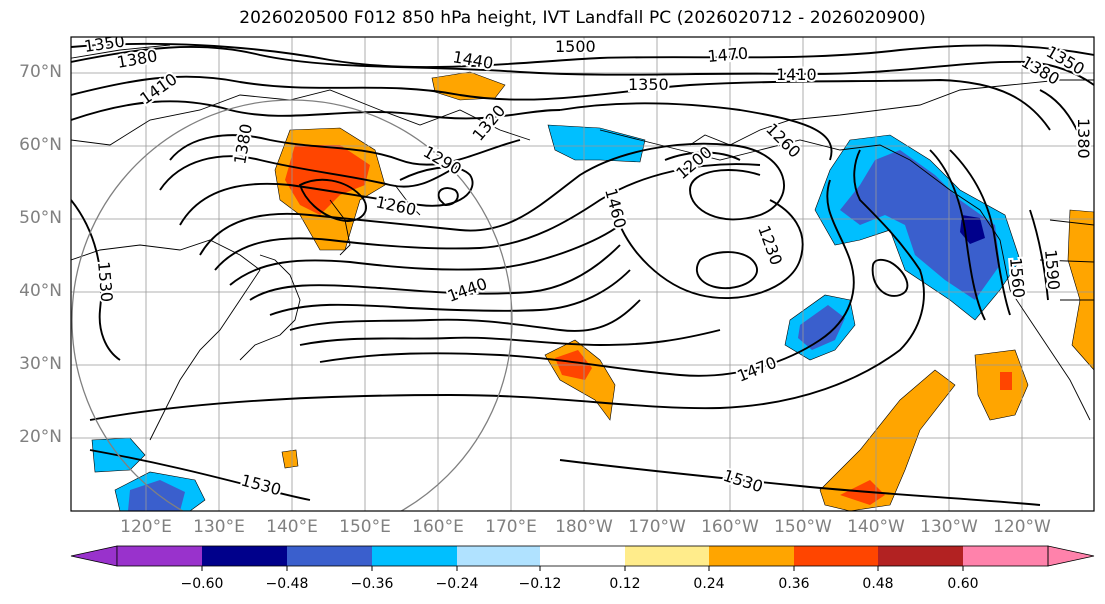 The height and width of the screenshot is (604, 1105). Describe the element at coordinates (202, 584) in the screenshot. I see `colorbar-tick-label: −0.60` at that location.